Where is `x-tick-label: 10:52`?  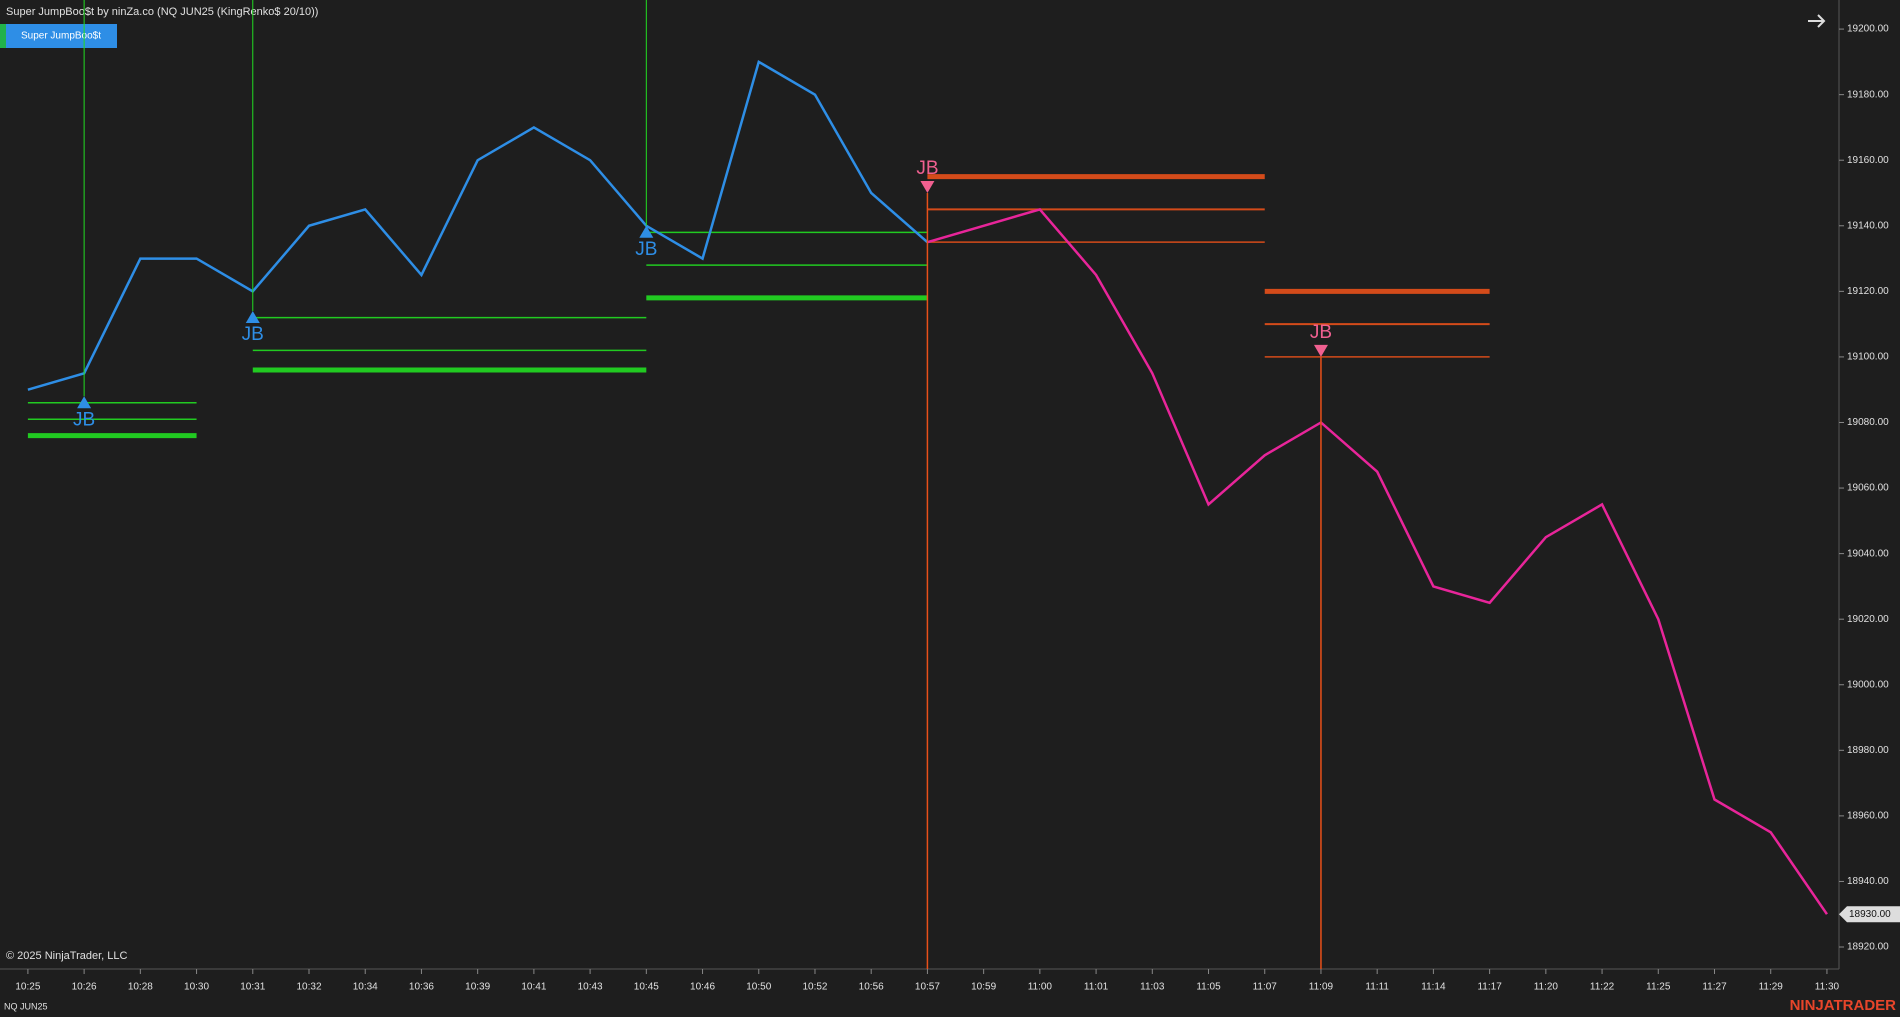 x-tick-label: 10:52 is located at coordinates (814, 987).